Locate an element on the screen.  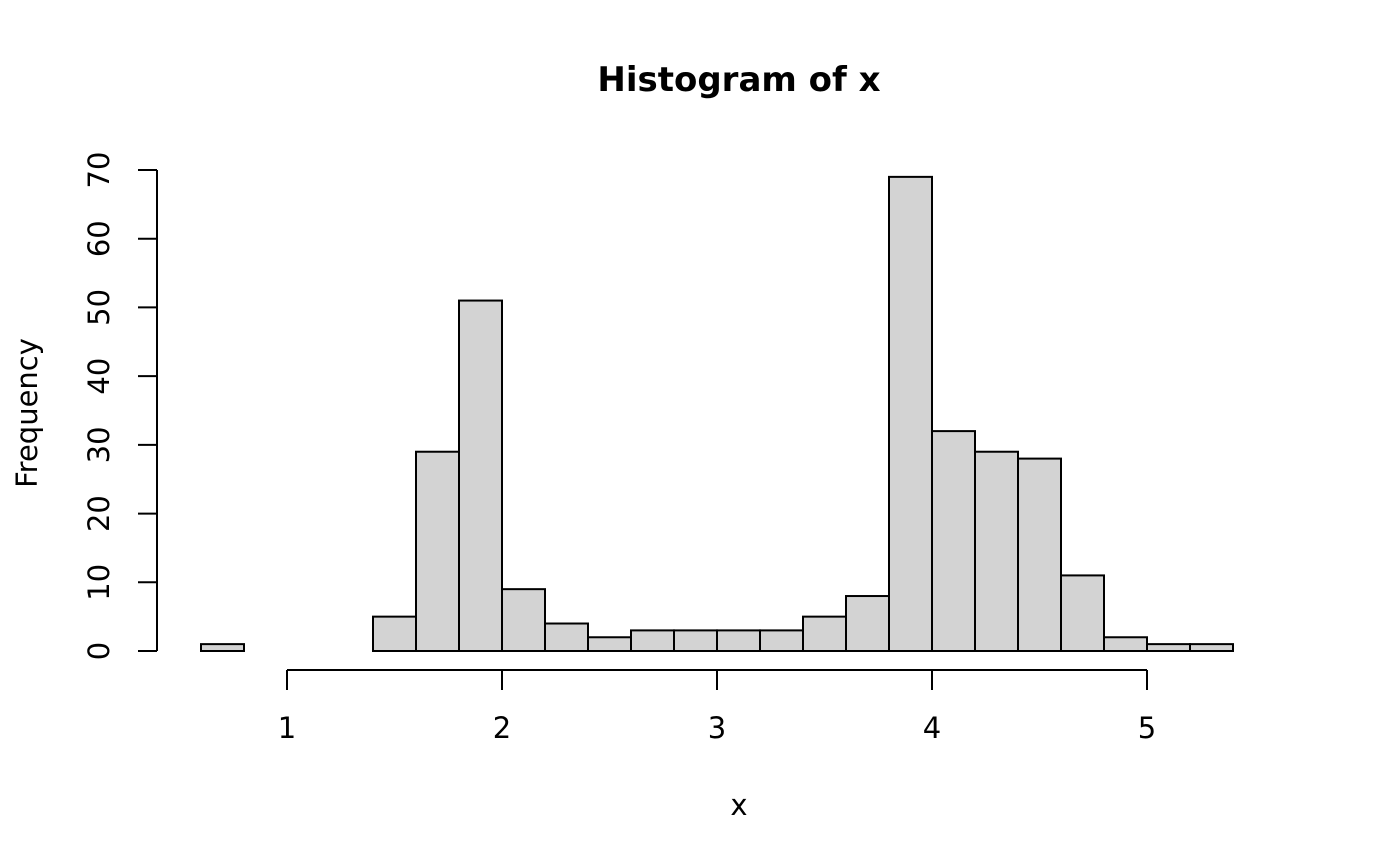
y-tick-label: 60 is located at coordinates (99, 238).